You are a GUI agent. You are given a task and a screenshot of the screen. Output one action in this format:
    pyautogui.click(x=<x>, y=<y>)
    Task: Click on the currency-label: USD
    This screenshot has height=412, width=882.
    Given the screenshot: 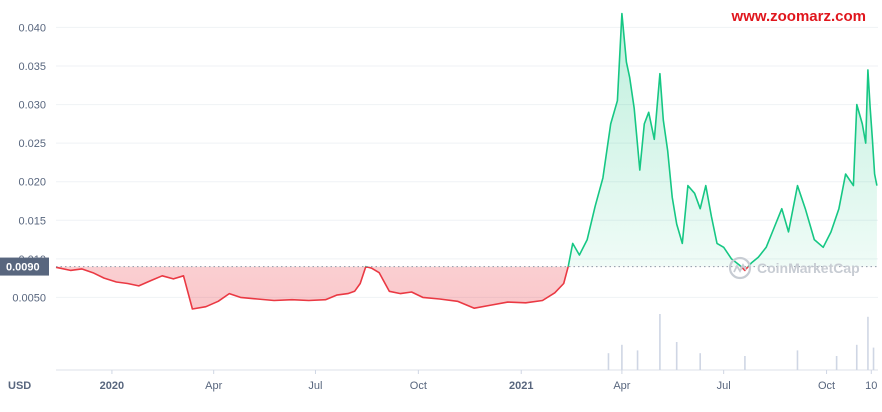 What is the action you would take?
    pyautogui.click(x=19, y=386)
    